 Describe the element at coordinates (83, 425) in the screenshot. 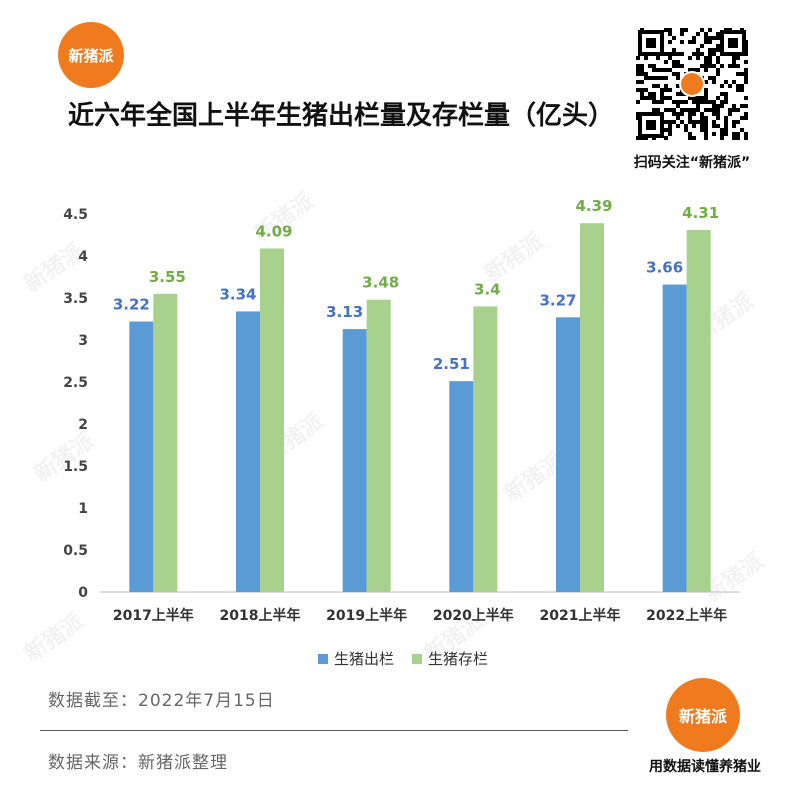

I see `y-tick-label: 2` at that location.